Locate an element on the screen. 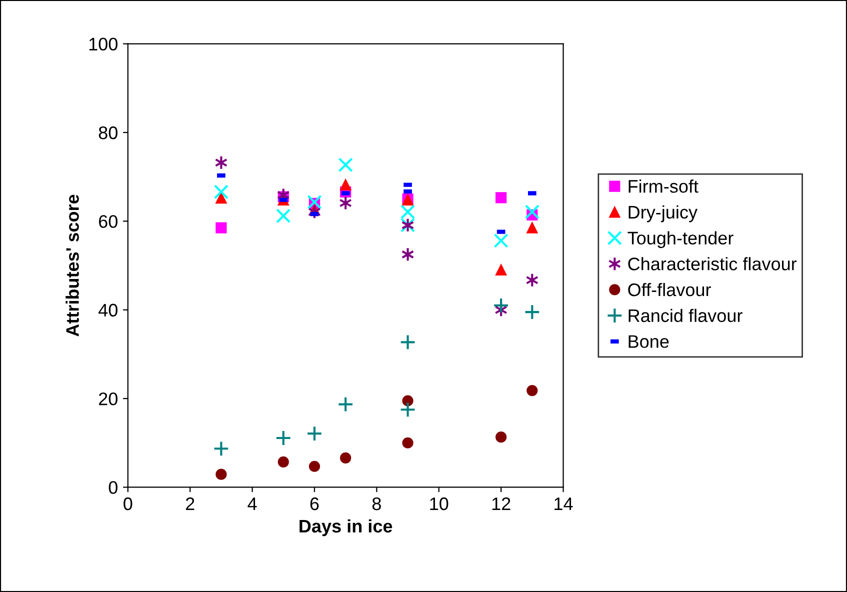 This screenshot has width=847, height=592. legend-label: Firm-soft is located at coordinates (663, 186).